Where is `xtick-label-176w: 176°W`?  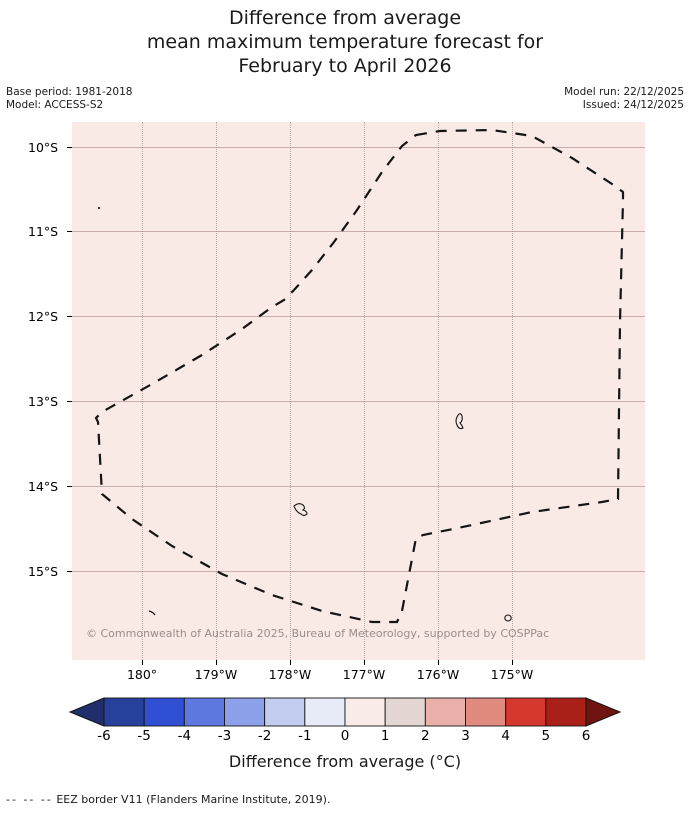 xtick-label-176w: 176°W is located at coordinates (438, 674).